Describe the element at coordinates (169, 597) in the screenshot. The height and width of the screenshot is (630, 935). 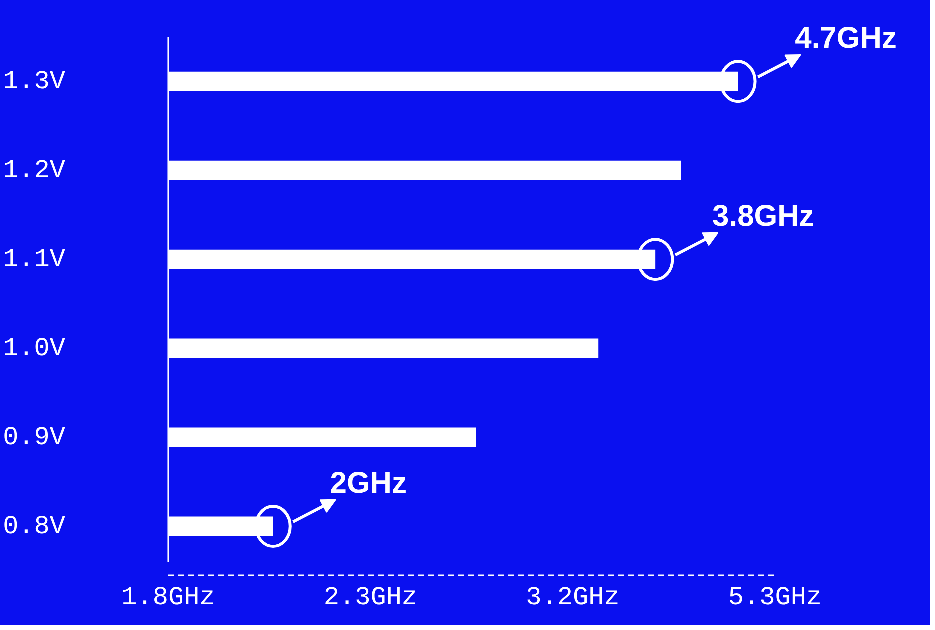
I see `text: 1.8GHz` at that location.